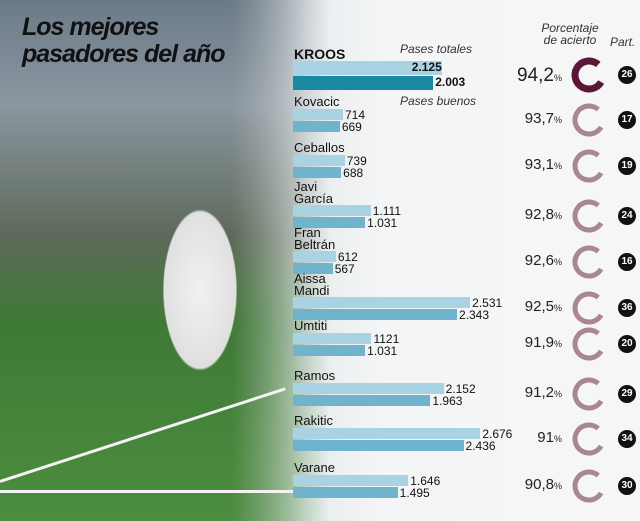  What do you see at coordinates (570, 28) in the screenshot?
I see `header-line: Porcentaje` at bounding box center [570, 28].